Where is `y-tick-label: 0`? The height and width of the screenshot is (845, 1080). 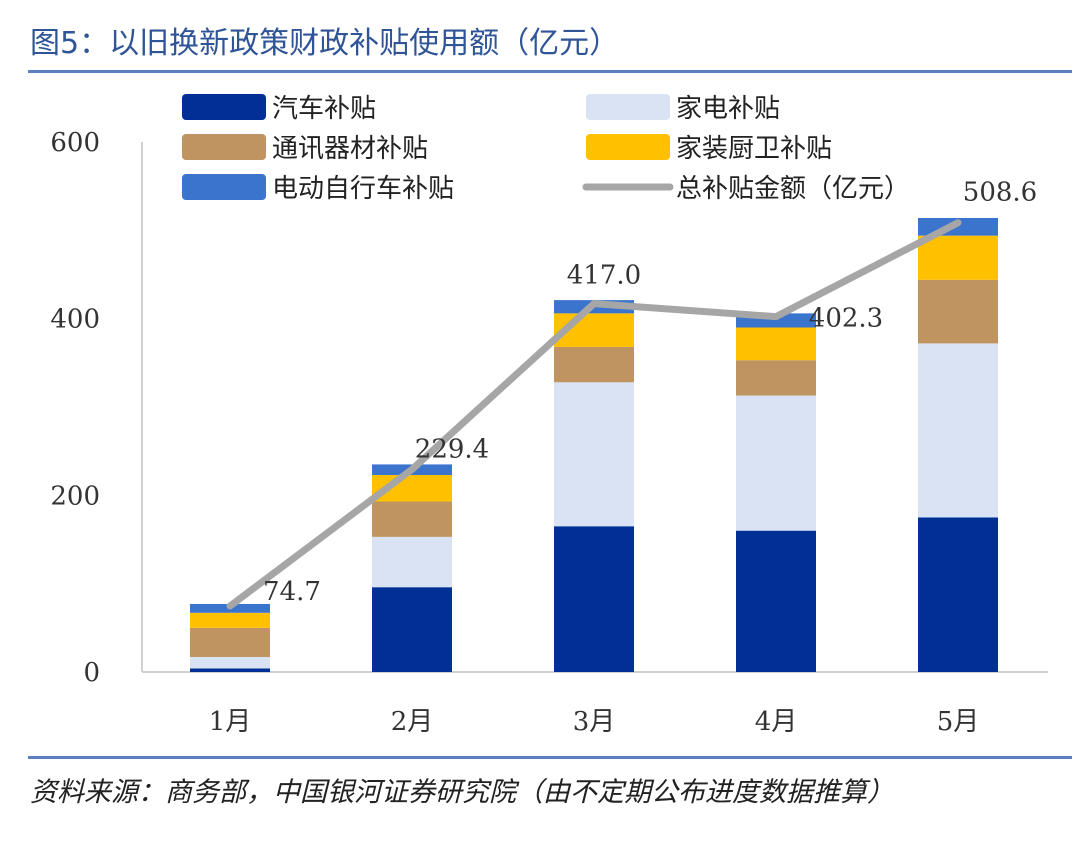
y-tick-label: 0 is located at coordinates (91, 673).